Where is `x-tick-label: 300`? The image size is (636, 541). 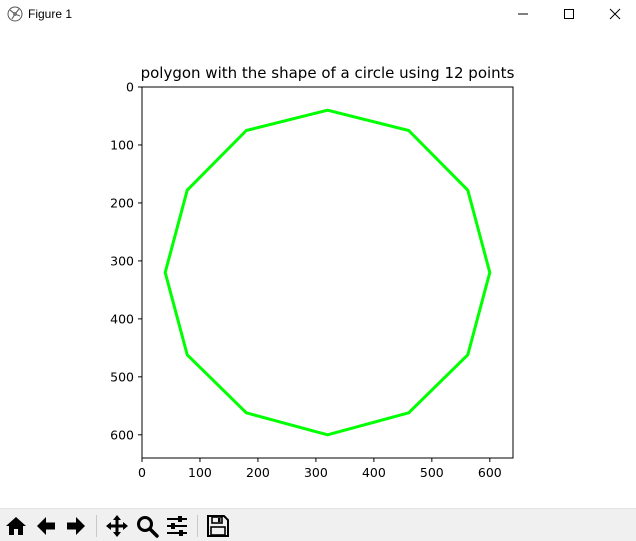 x-tick-label: 300 is located at coordinates (316, 472).